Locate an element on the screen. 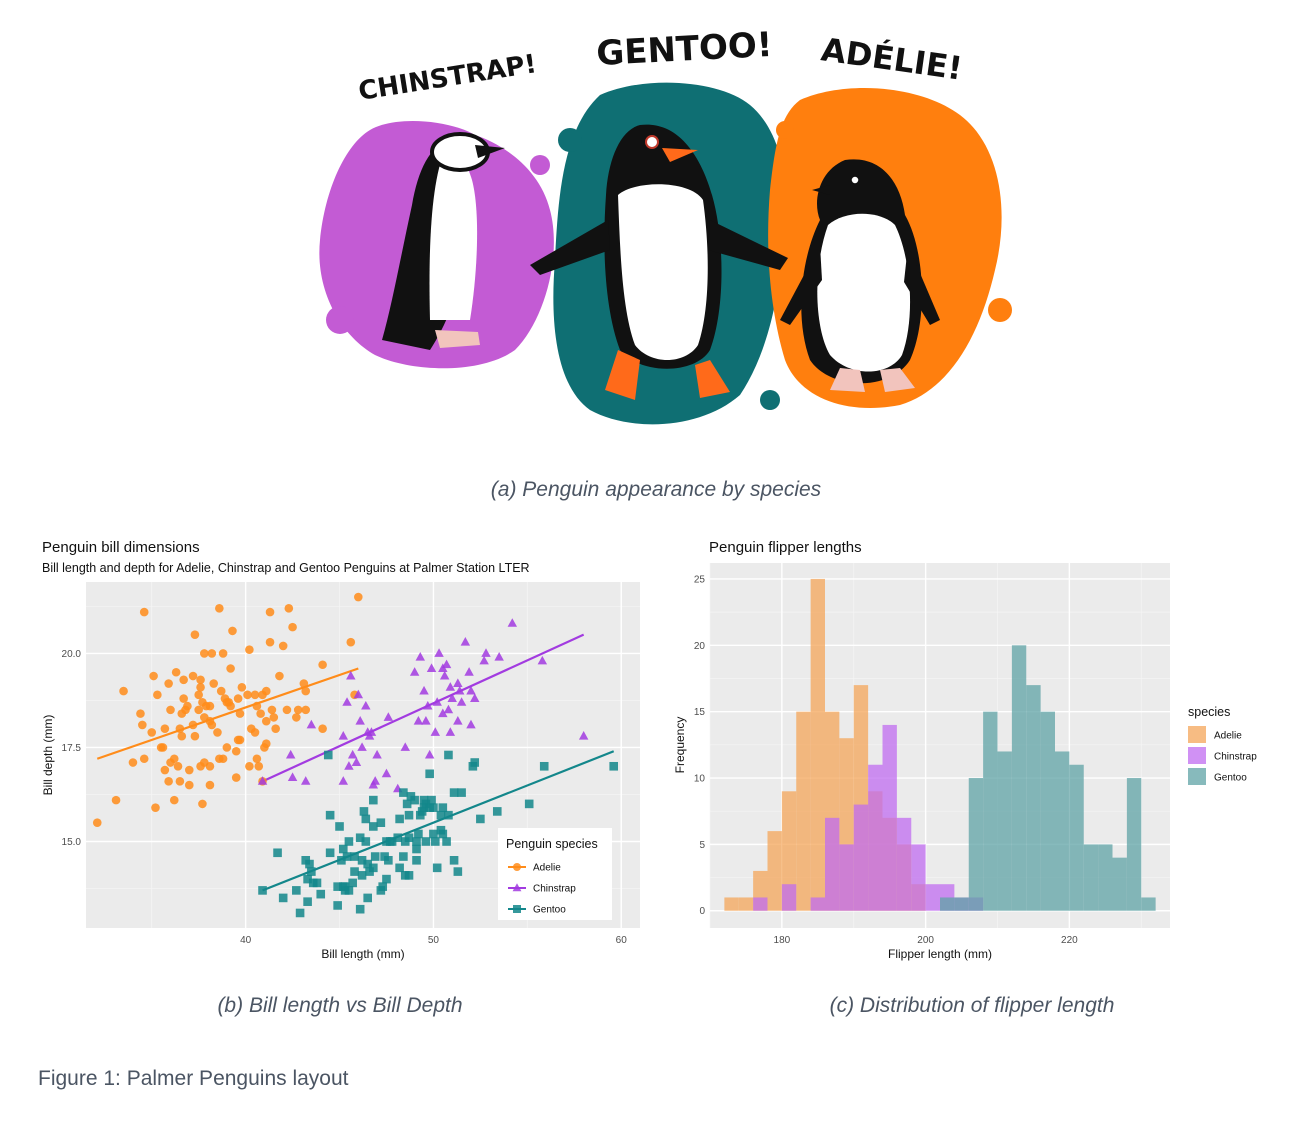 This screenshot has height=1138, width=1290. scatter-y-tick-label: 15.0 is located at coordinates (72, 842).